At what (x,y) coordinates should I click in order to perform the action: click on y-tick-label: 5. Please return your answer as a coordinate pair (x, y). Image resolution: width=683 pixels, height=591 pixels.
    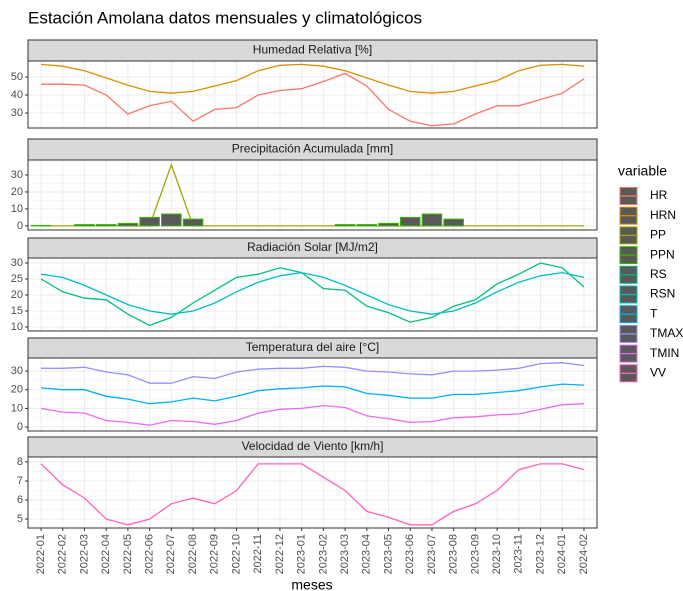
    Looking at the image, I should click on (20, 519).